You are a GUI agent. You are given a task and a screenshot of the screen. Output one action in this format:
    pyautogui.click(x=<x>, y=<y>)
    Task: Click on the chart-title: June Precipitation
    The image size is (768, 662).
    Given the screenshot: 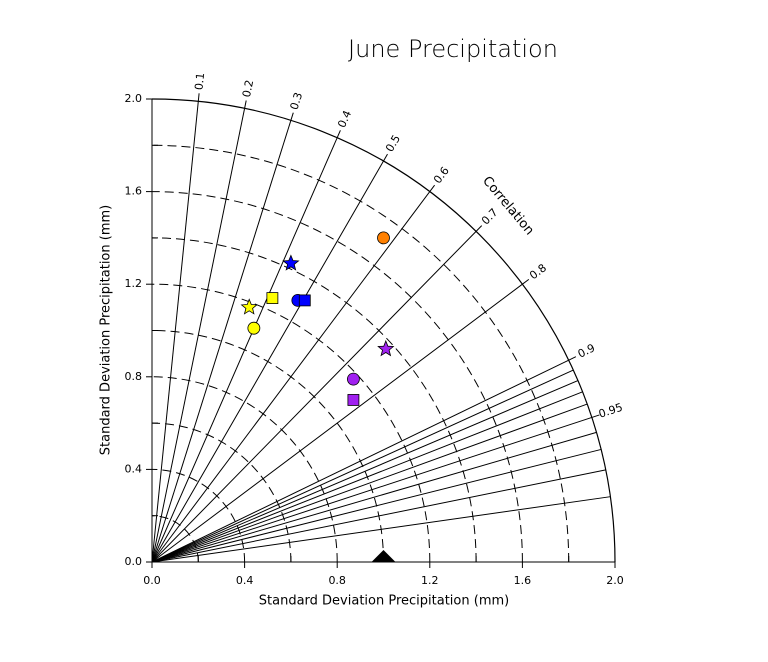 What is the action you would take?
    pyautogui.click(x=453, y=49)
    